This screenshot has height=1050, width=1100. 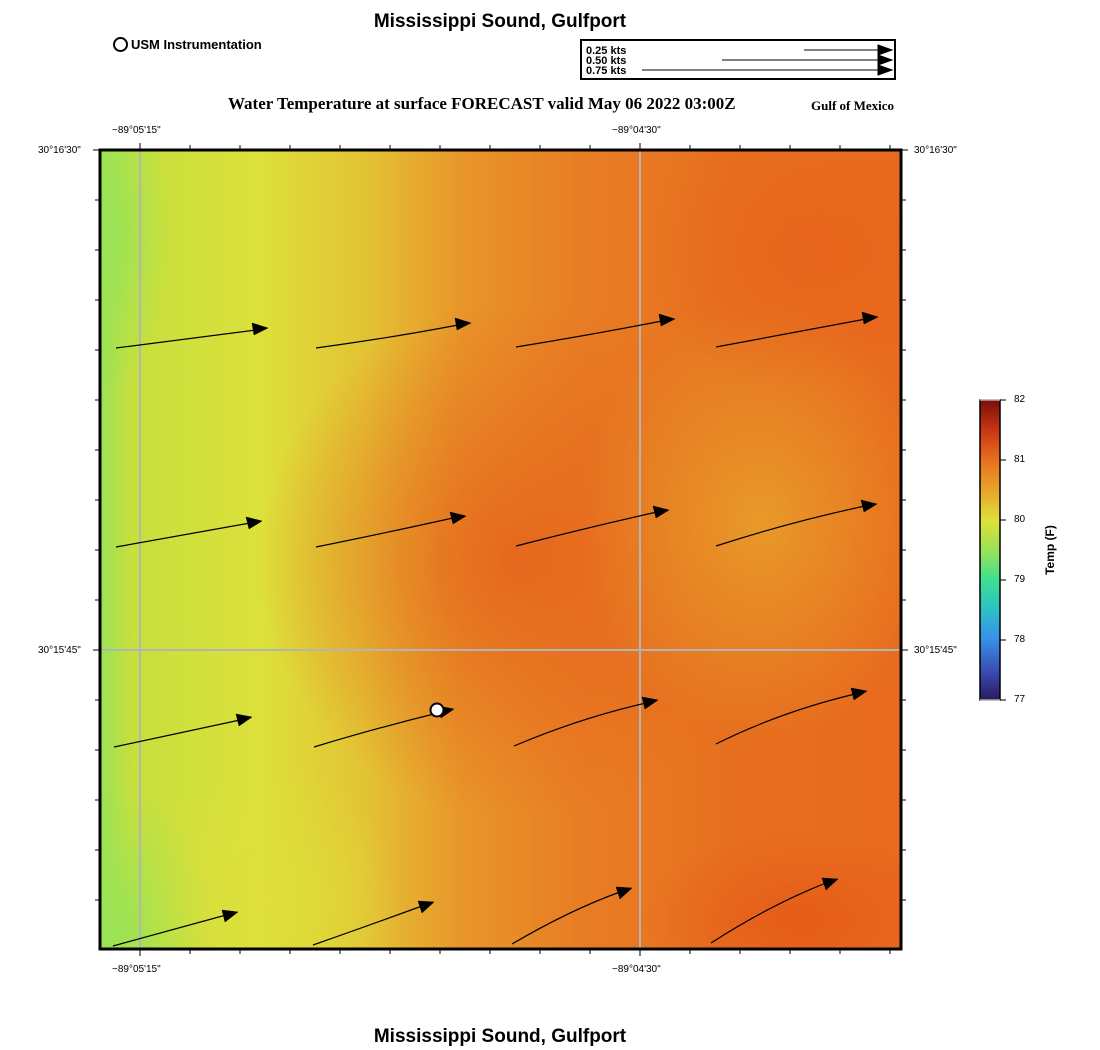 I want to click on vector-scale-legend: 0.25 kts 0.50 kts 0.75 kts, so click(x=738, y=59).